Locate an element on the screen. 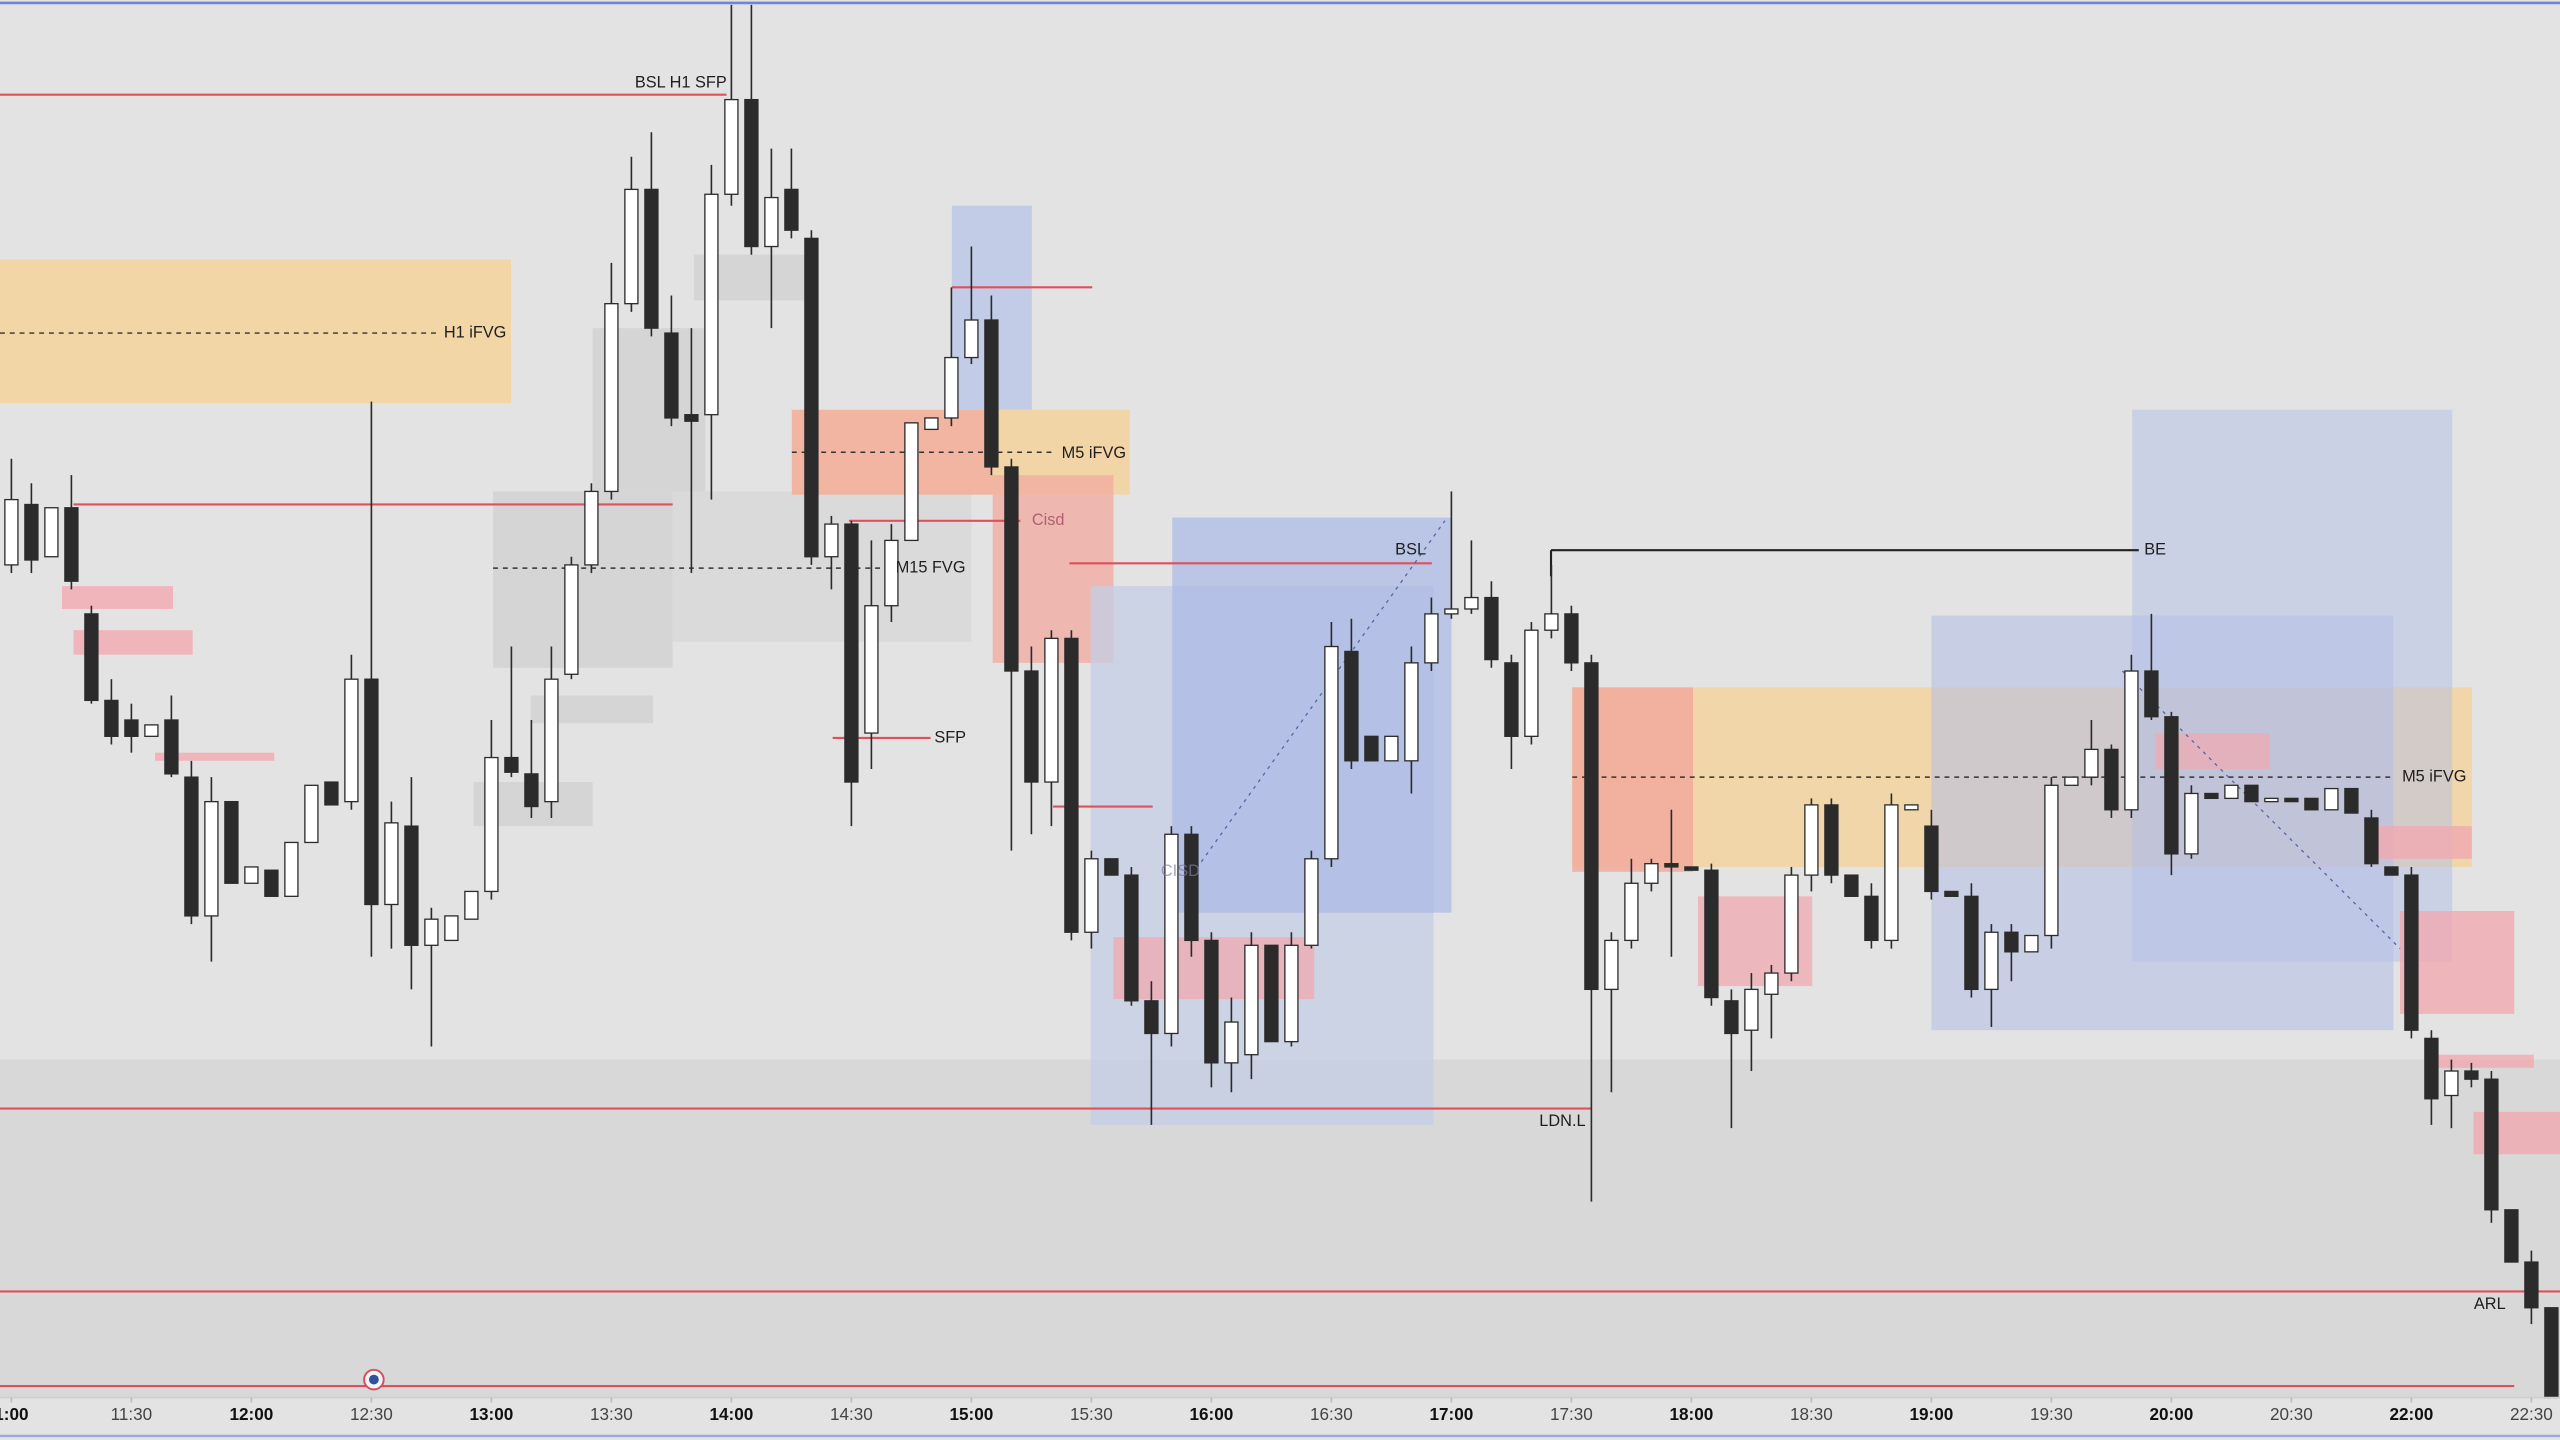  x-tick-label: 16:00 is located at coordinates (1211, 1414).